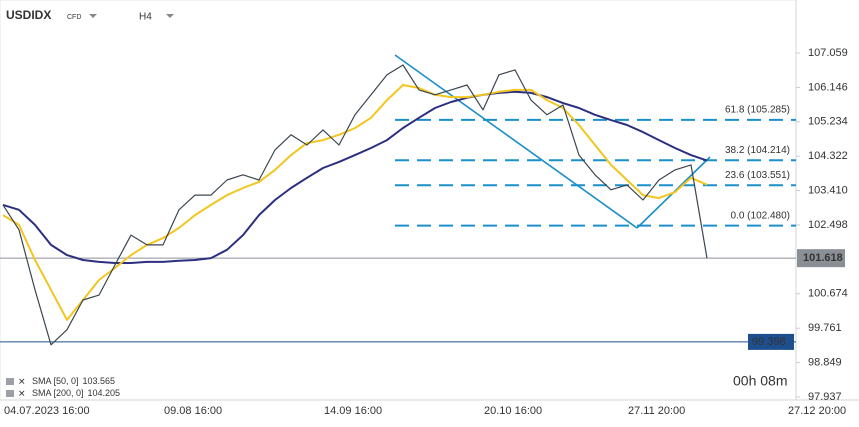  Describe the element at coordinates (757, 175) in the screenshot. I see `fib-label: 23.6 (103.551)` at that location.